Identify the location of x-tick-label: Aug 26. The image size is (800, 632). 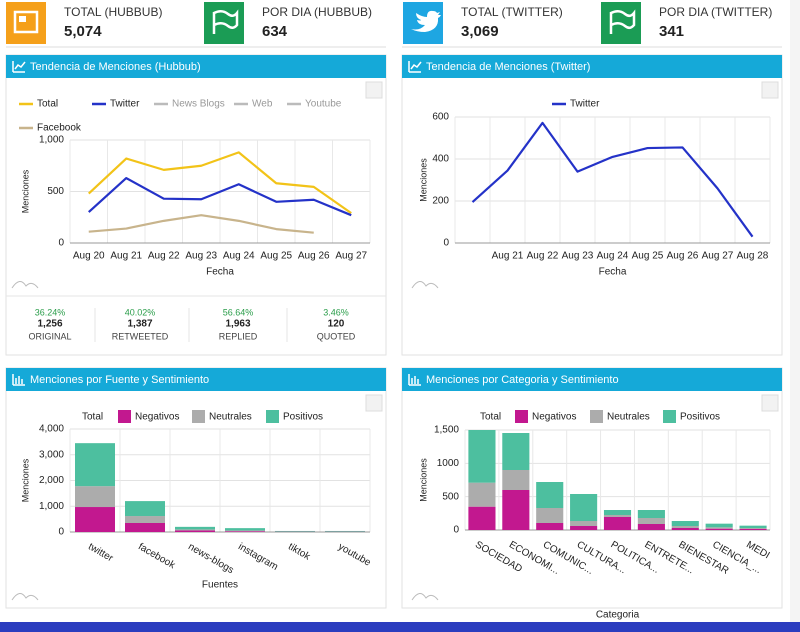
(683, 256).